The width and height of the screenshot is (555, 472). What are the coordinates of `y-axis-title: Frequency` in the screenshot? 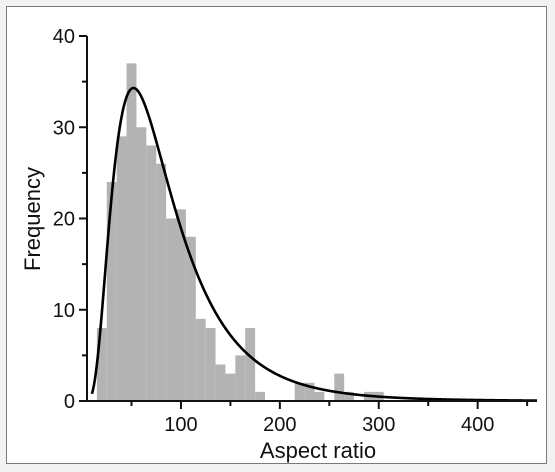 It's located at (32, 219).